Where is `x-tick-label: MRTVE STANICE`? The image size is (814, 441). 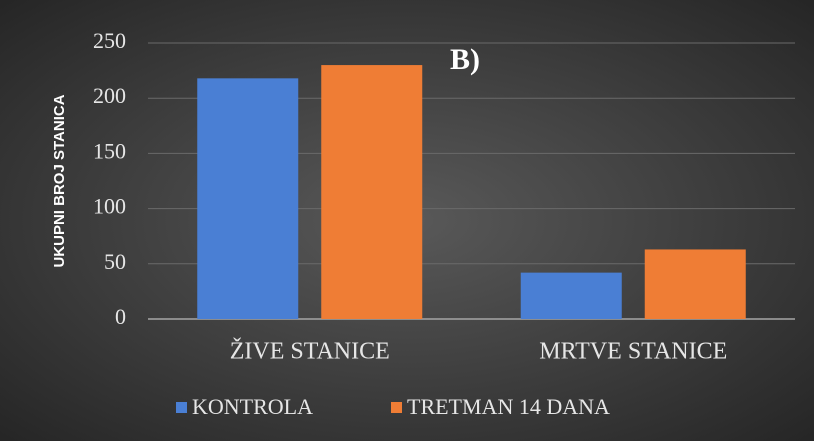
x-tick-label: MRTVE STANICE is located at coordinates (633, 352).